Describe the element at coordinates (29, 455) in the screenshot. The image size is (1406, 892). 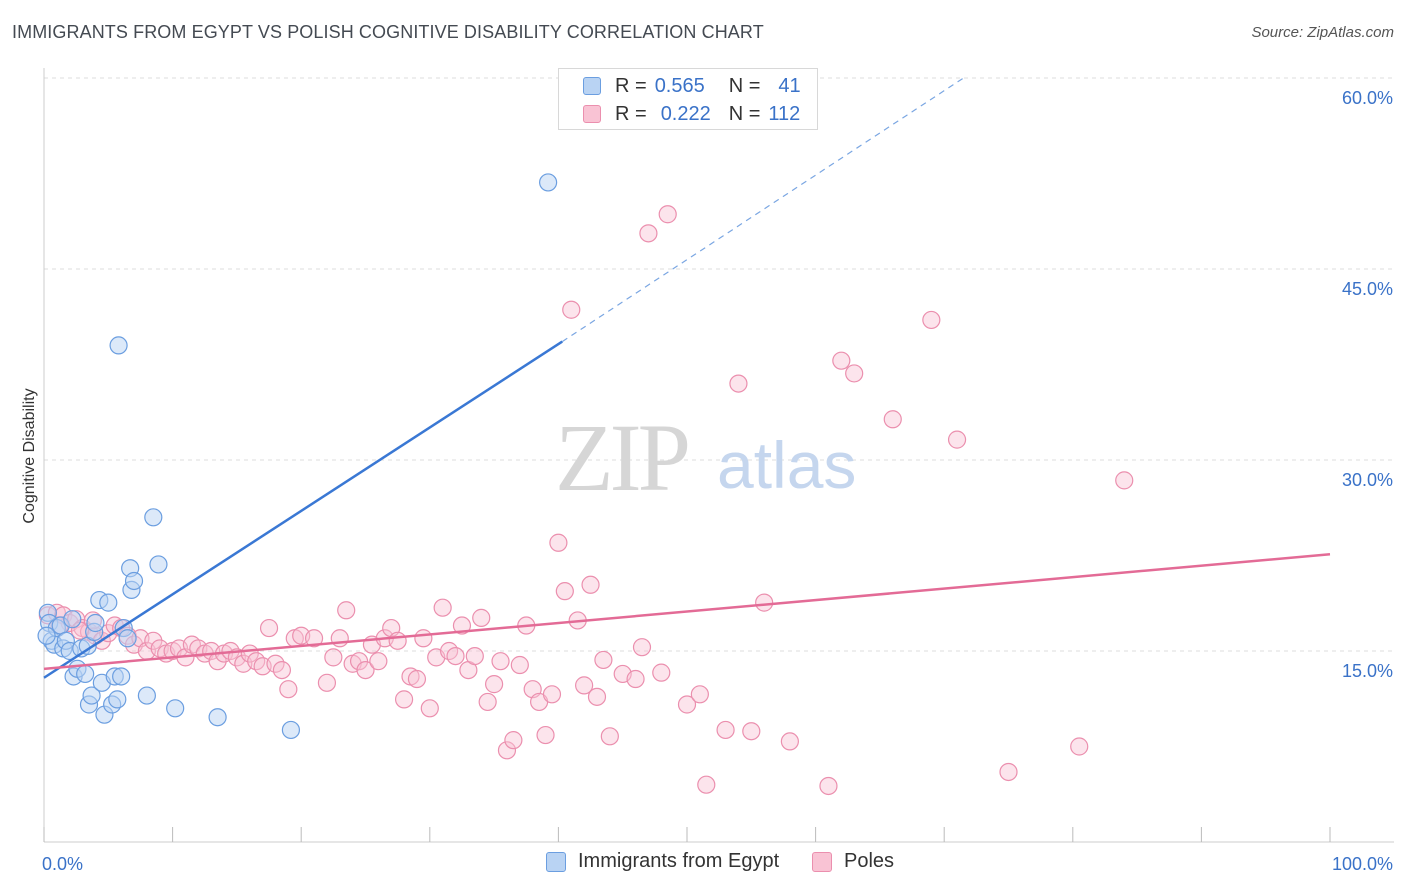
I see `y-axis-label: Cognitive Disability` at that location.